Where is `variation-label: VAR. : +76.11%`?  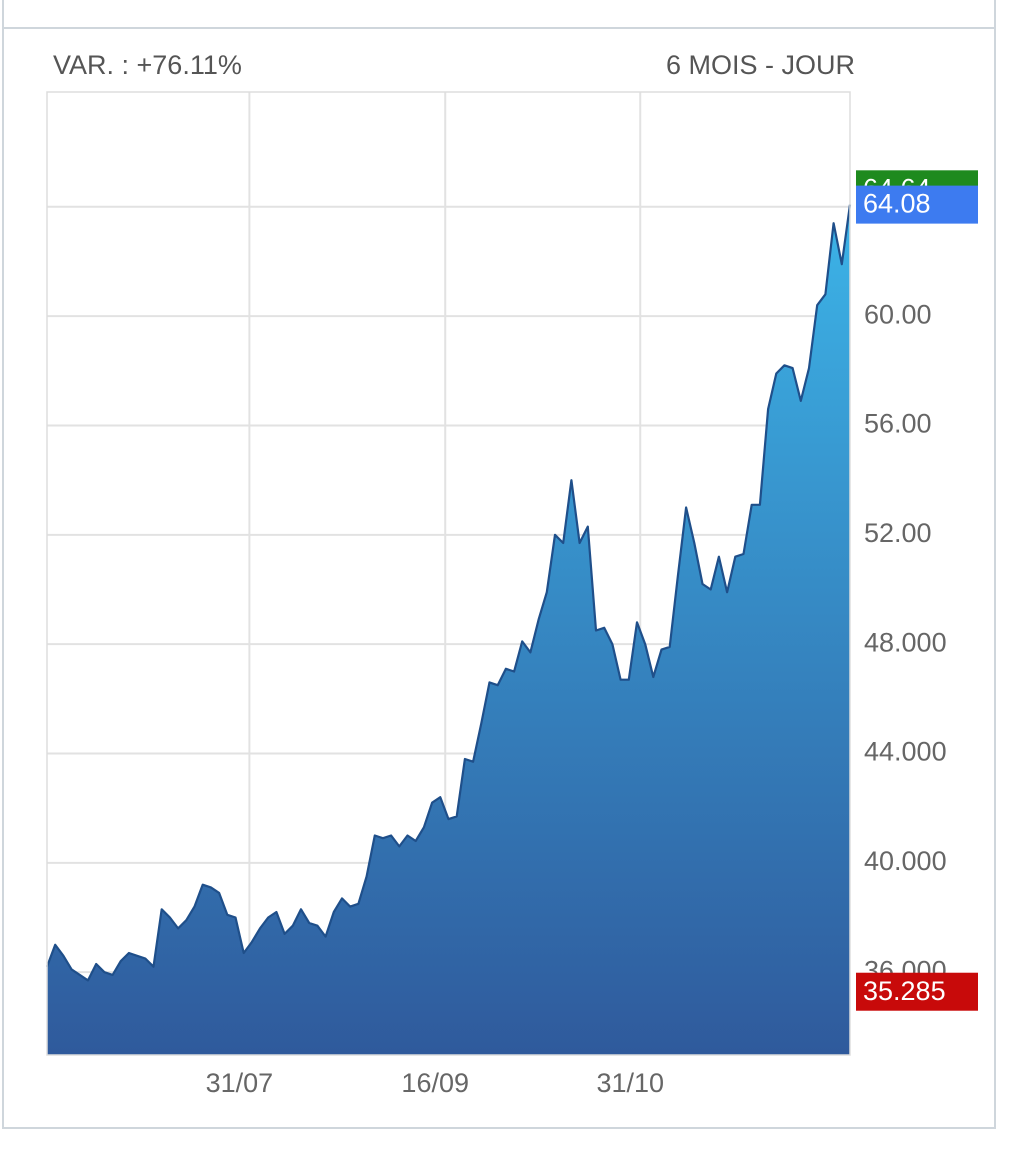 variation-label: VAR. : +76.11% is located at coordinates (147, 65).